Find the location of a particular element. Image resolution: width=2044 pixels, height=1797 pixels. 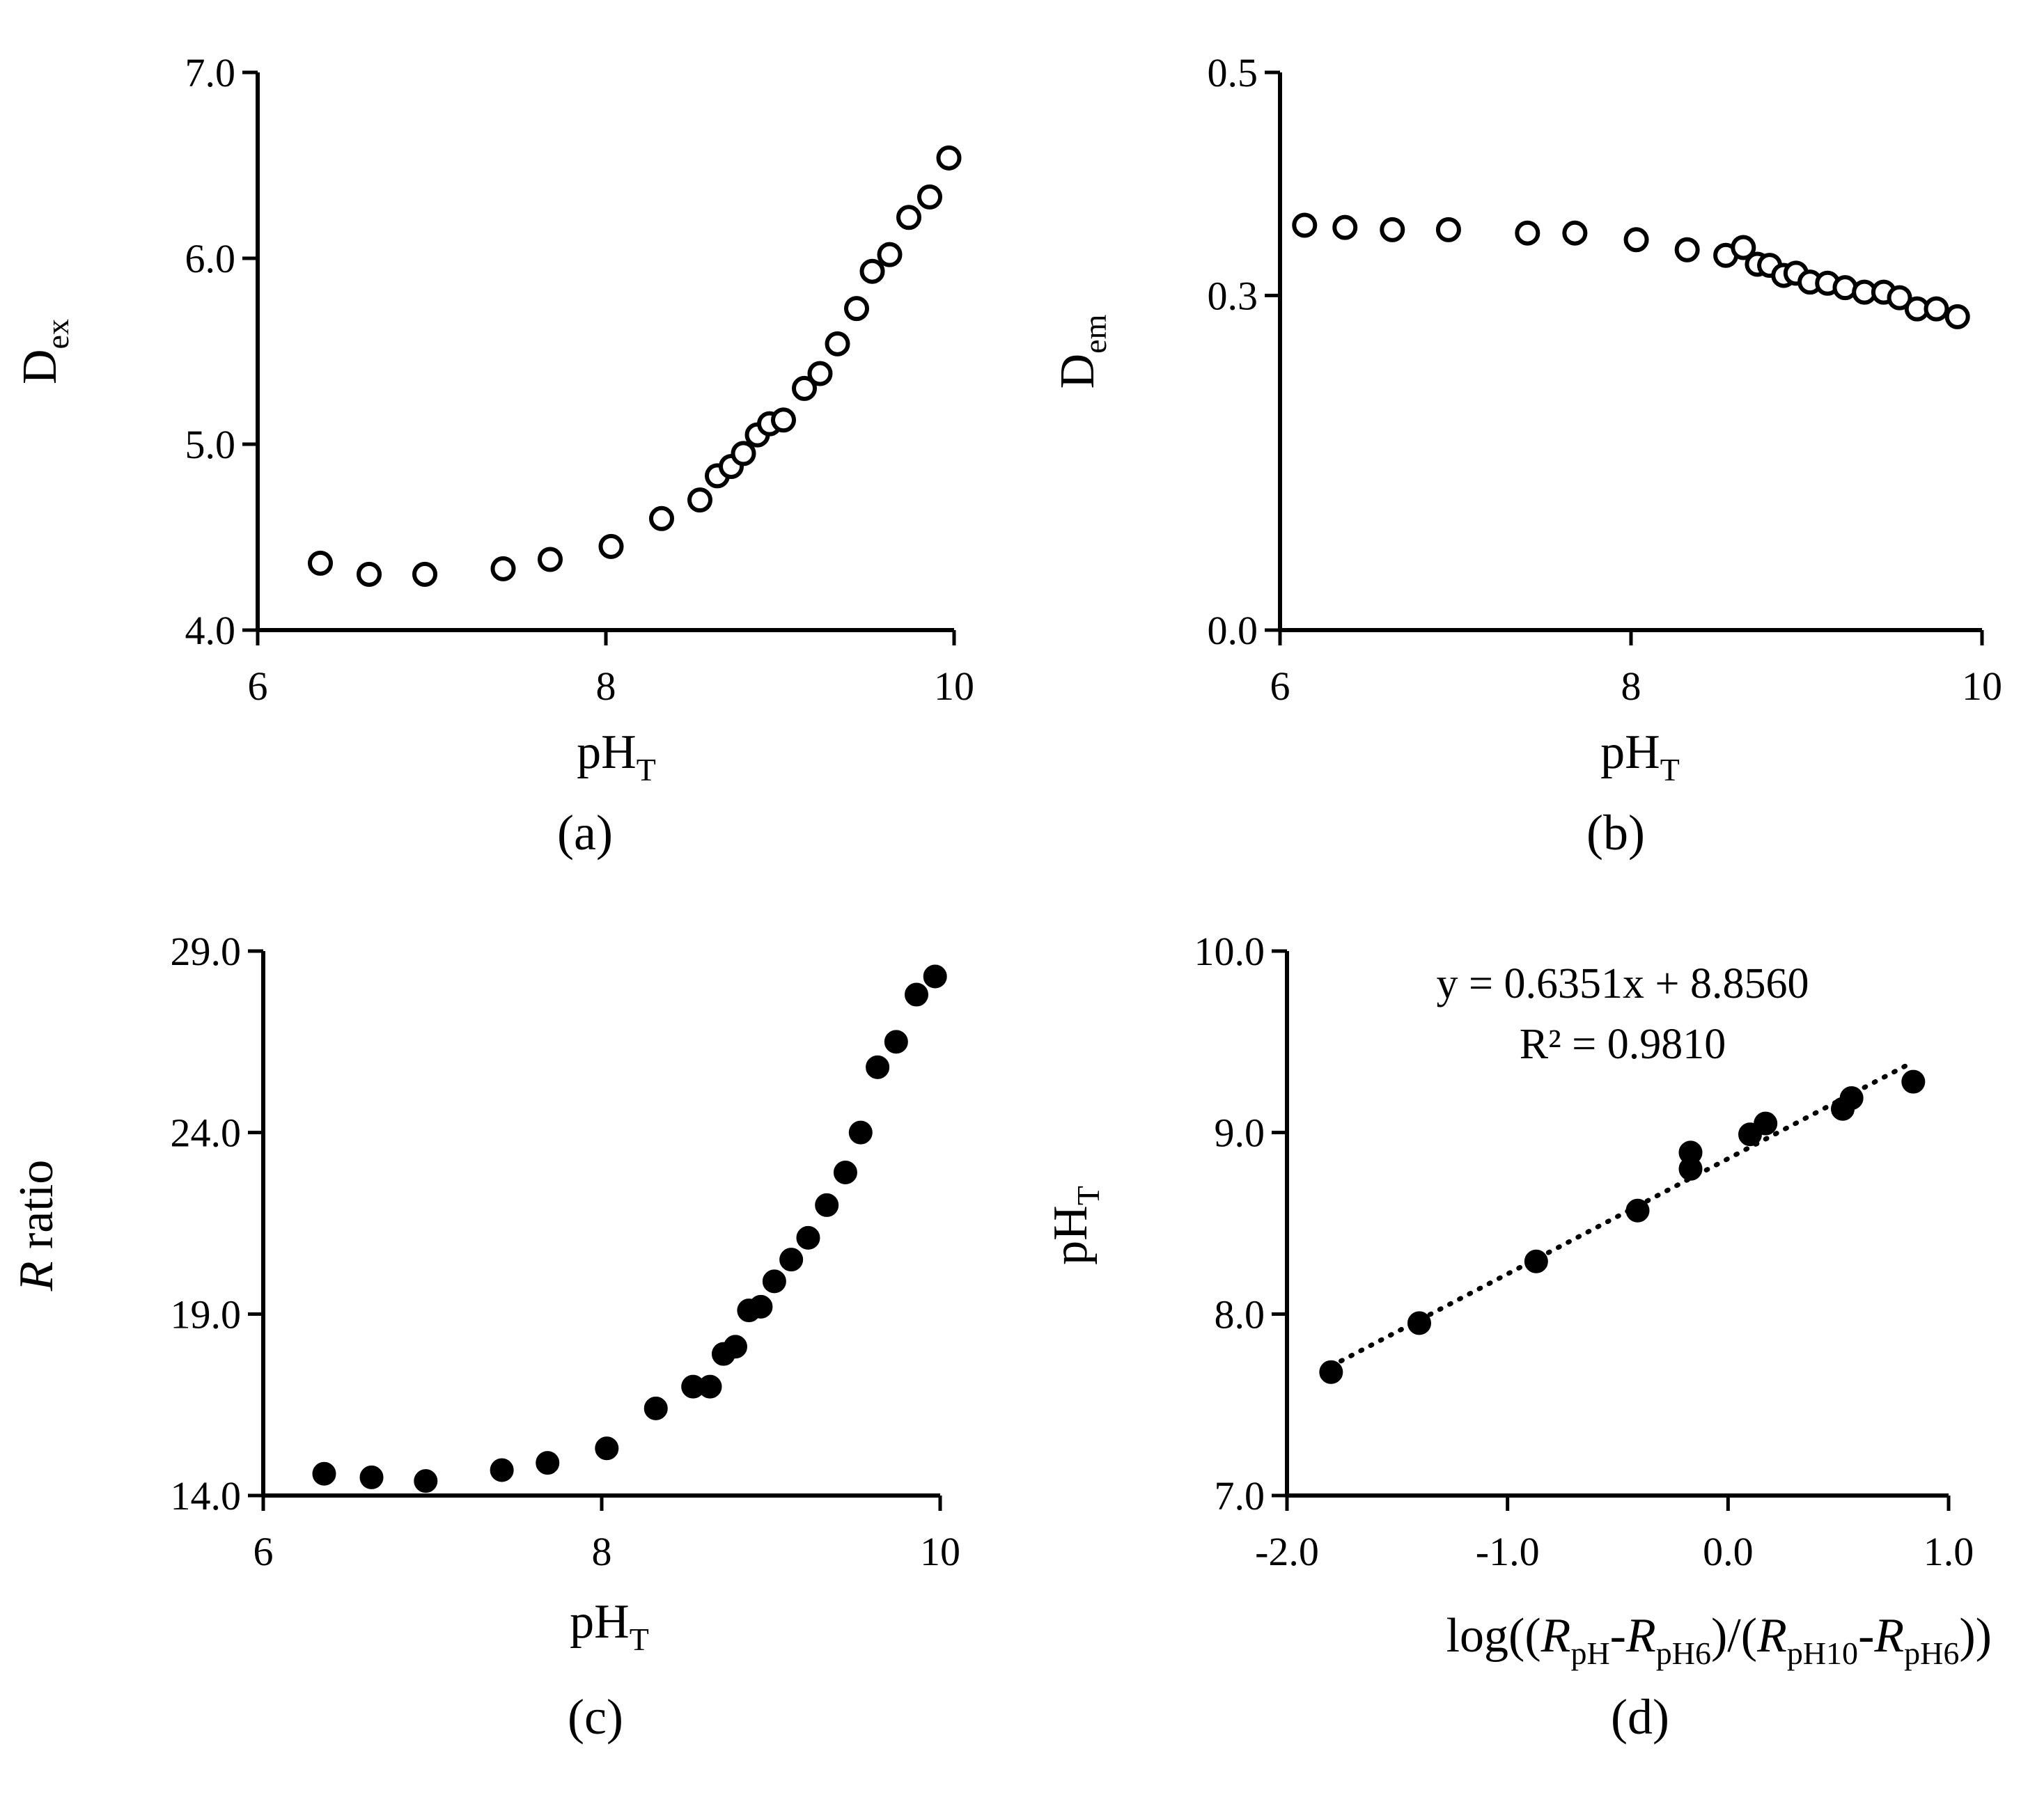

x-tick-label: 1.0 is located at coordinates (1949, 1552).